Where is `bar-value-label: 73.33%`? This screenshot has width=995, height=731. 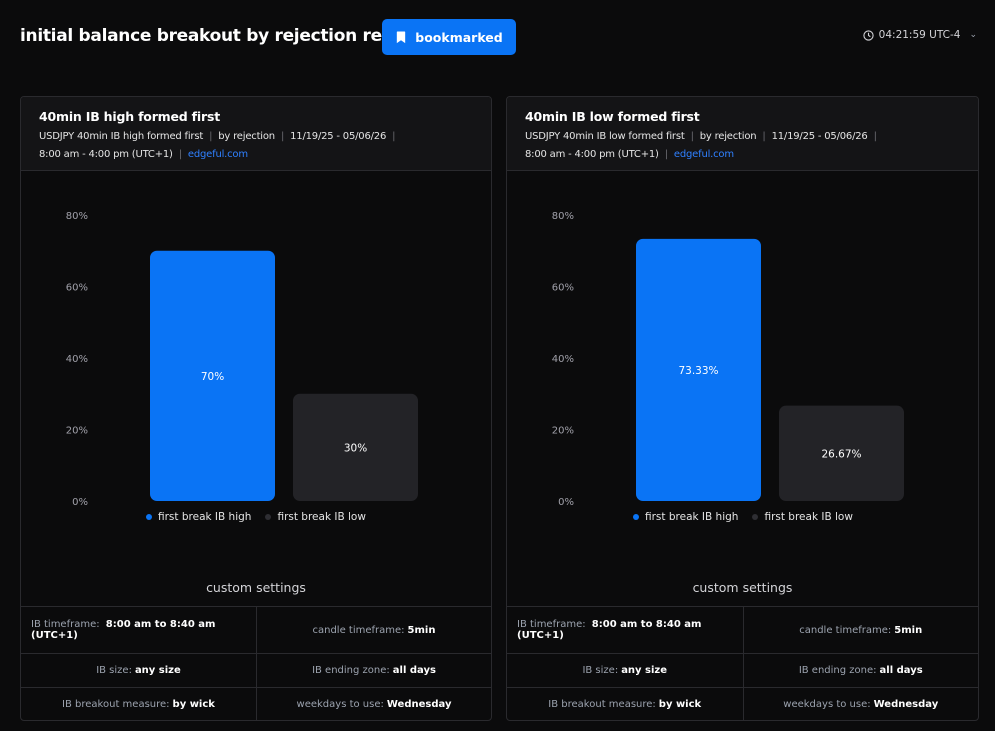 bar-value-label: 73.33% is located at coordinates (698, 371).